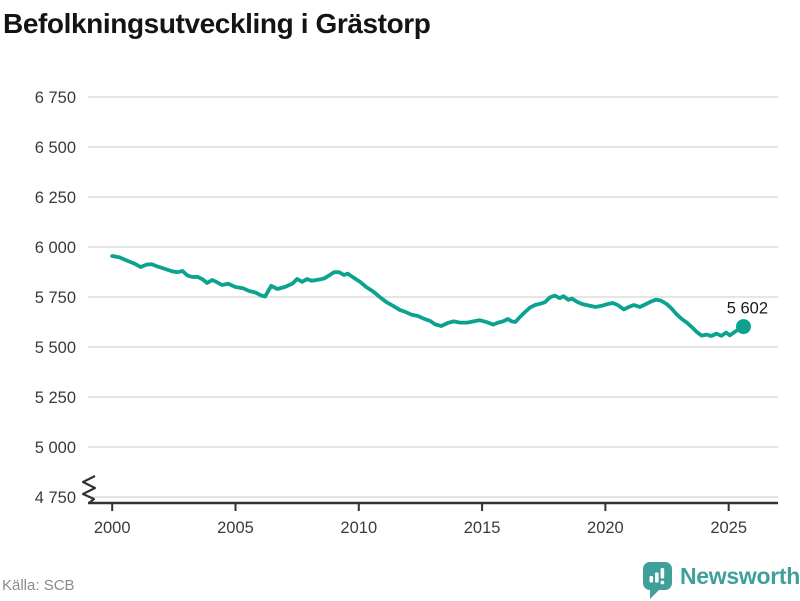 This screenshot has width=800, height=601. I want to click on chart-title: Befolkningsutveckling i Grästorp, so click(217, 23).